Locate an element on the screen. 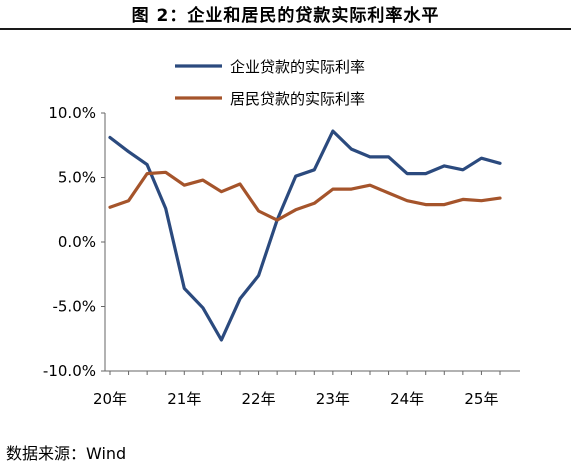 The height and width of the screenshot is (466, 571). x-tick-label: 21年 is located at coordinates (184, 399).